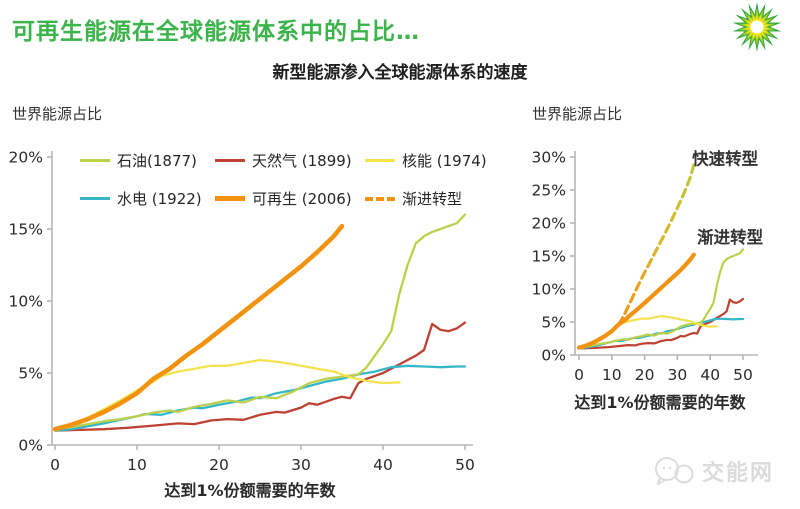  What do you see at coordinates (250, 490) in the screenshot?
I see `left-x-axis-title: 达到1%份额需要的年数` at bounding box center [250, 490].